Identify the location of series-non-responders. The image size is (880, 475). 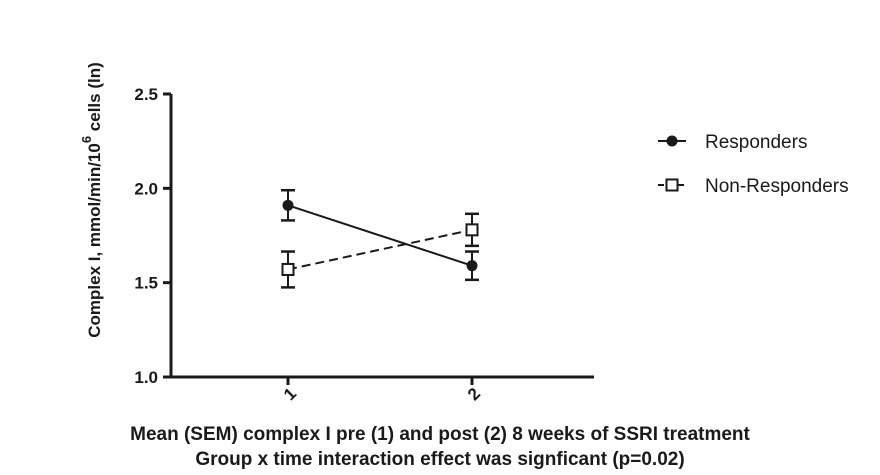
(380, 250).